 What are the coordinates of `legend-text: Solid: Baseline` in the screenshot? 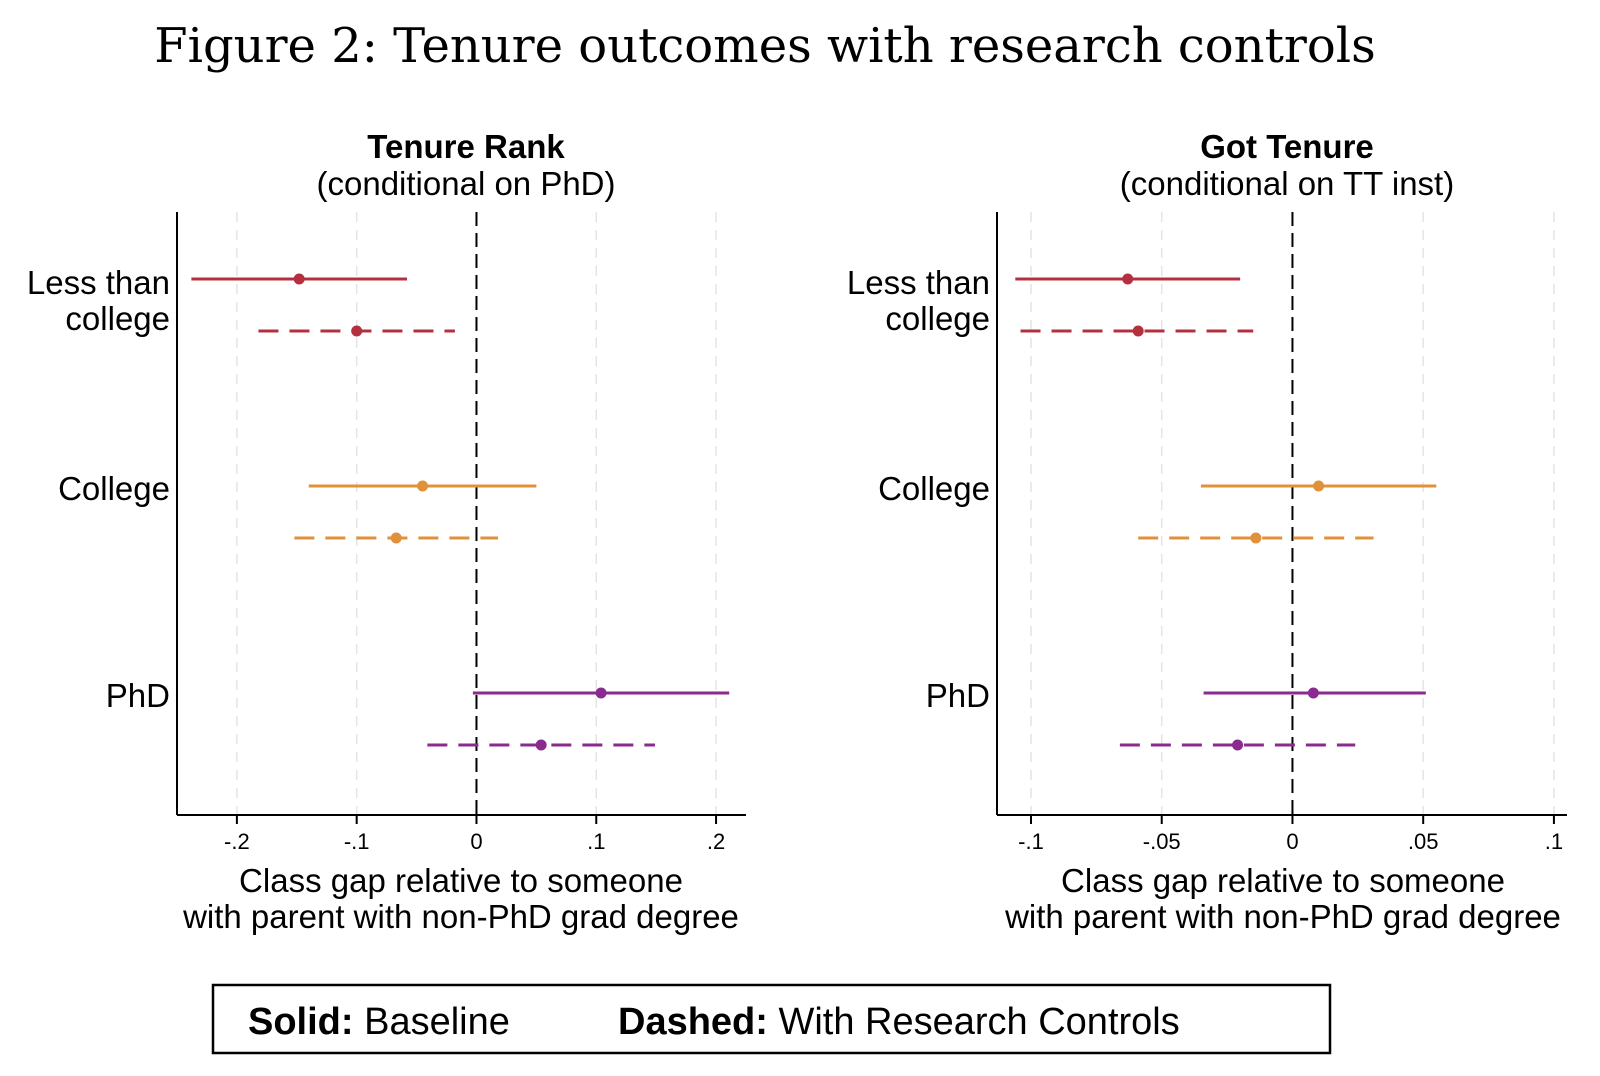 It's located at (379, 1022).